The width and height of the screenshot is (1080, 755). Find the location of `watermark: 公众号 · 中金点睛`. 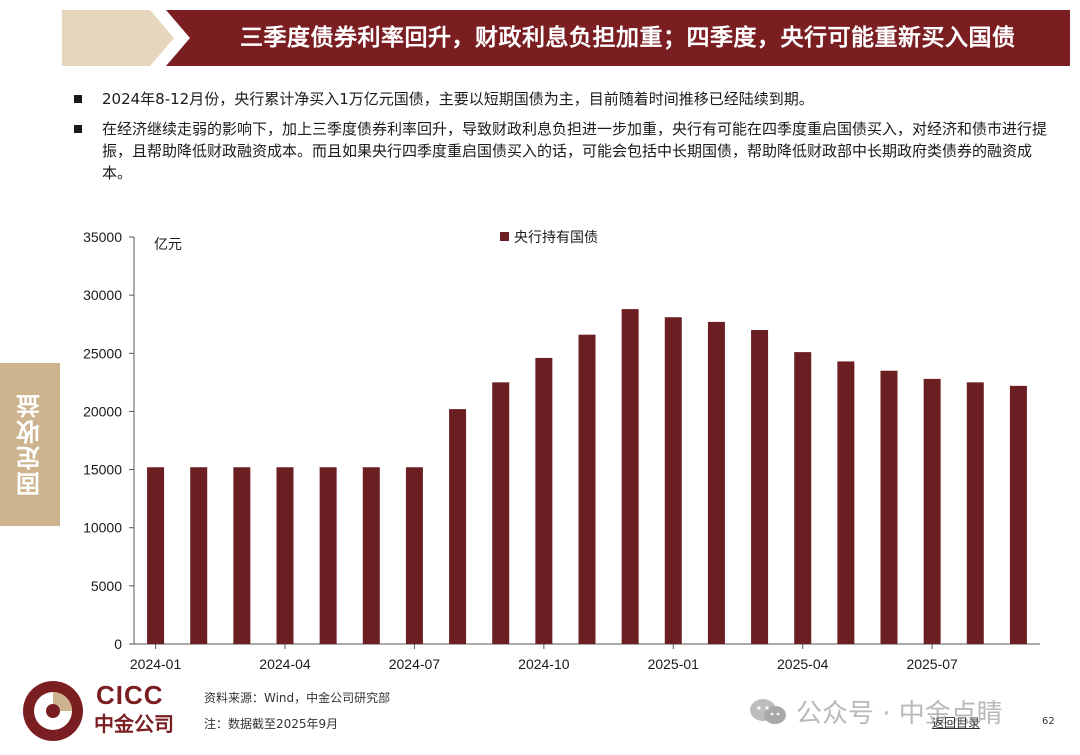

watermark: 公众号 · 中金点睛 is located at coordinates (875, 711).